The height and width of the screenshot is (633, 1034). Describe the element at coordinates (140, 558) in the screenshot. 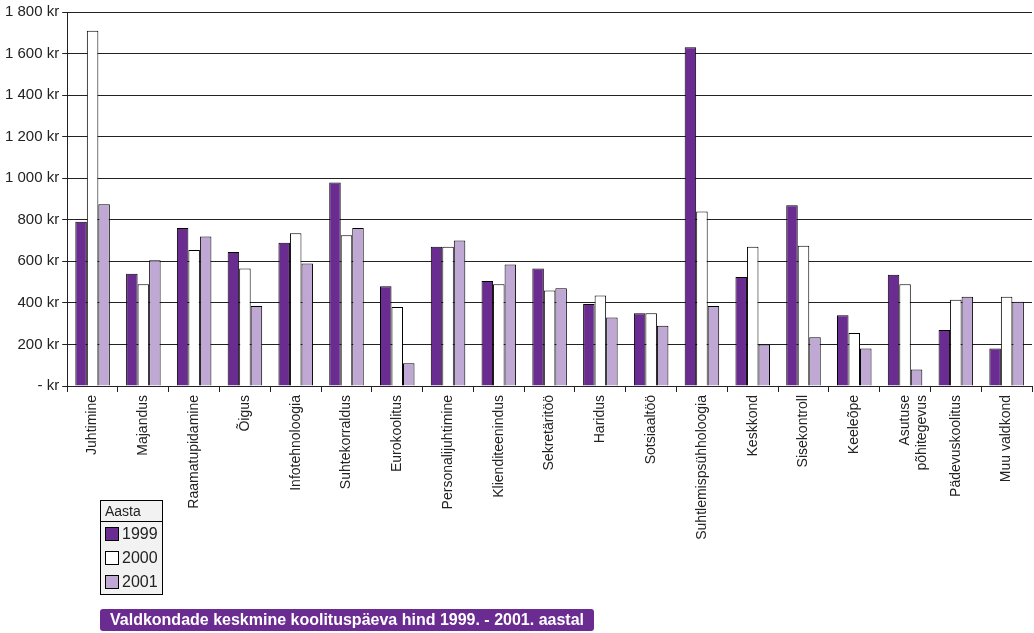

I see `legend-label: 2000` at that location.